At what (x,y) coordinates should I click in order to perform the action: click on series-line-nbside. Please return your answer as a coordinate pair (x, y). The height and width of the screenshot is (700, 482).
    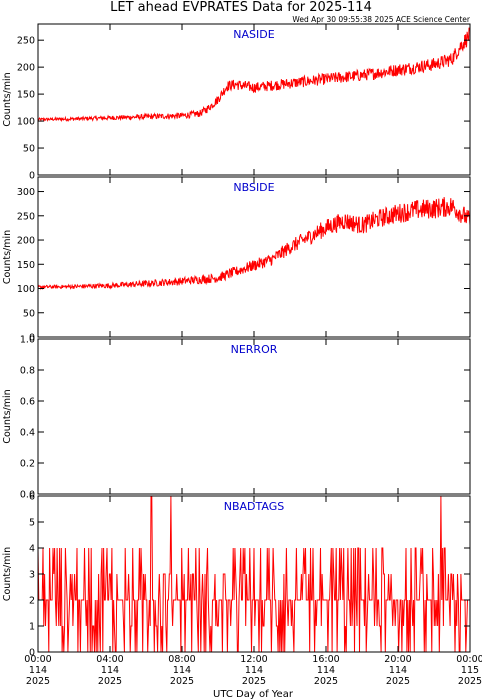
    Looking at the image, I should click on (254, 244).